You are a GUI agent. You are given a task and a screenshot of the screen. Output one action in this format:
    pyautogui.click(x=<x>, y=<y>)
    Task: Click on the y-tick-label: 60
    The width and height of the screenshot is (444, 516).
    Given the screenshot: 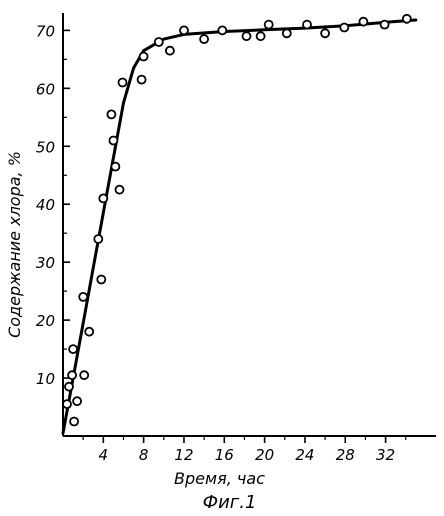 What is the action you would take?
    pyautogui.click(x=45, y=89)
    